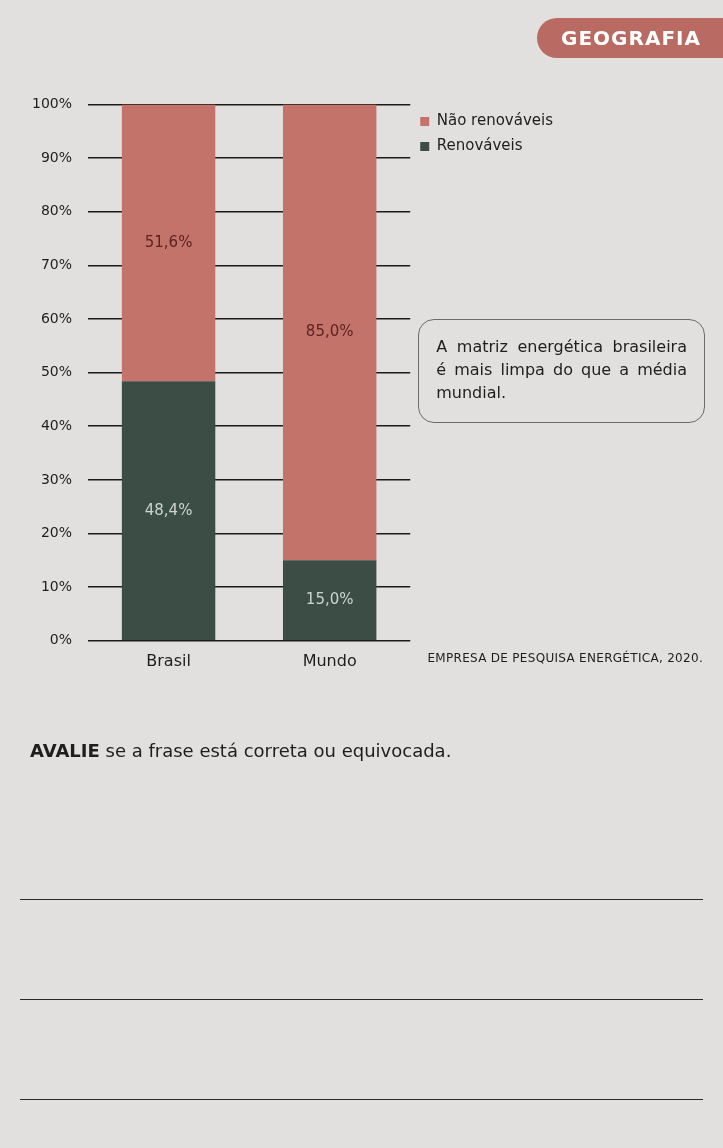 This screenshot has height=1148, width=723. Describe the element at coordinates (56, 478) in the screenshot. I see `y-tick-label: 30%` at that location.